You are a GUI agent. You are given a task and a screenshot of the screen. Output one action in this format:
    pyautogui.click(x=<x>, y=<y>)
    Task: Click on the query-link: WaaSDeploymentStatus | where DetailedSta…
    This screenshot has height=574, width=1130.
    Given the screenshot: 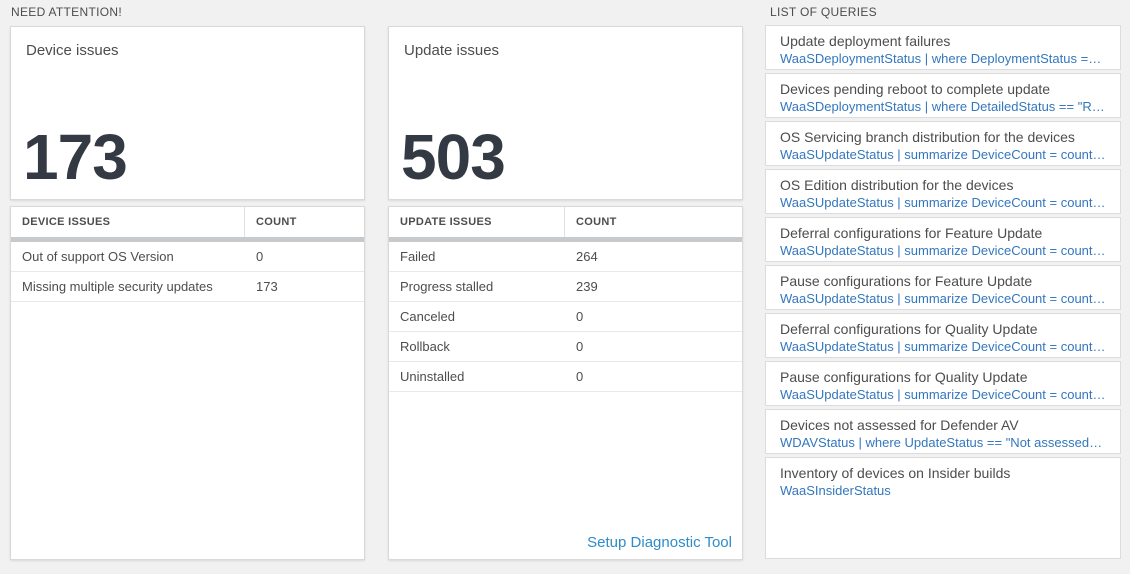 What is the action you would take?
    pyautogui.click(x=943, y=106)
    